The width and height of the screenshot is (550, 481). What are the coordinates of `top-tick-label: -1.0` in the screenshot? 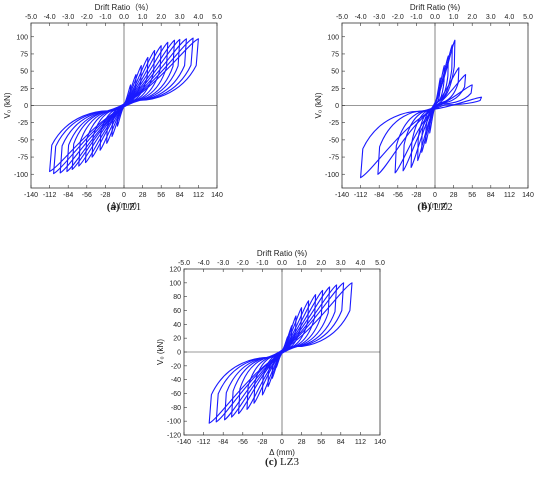 It's located at (262, 263).